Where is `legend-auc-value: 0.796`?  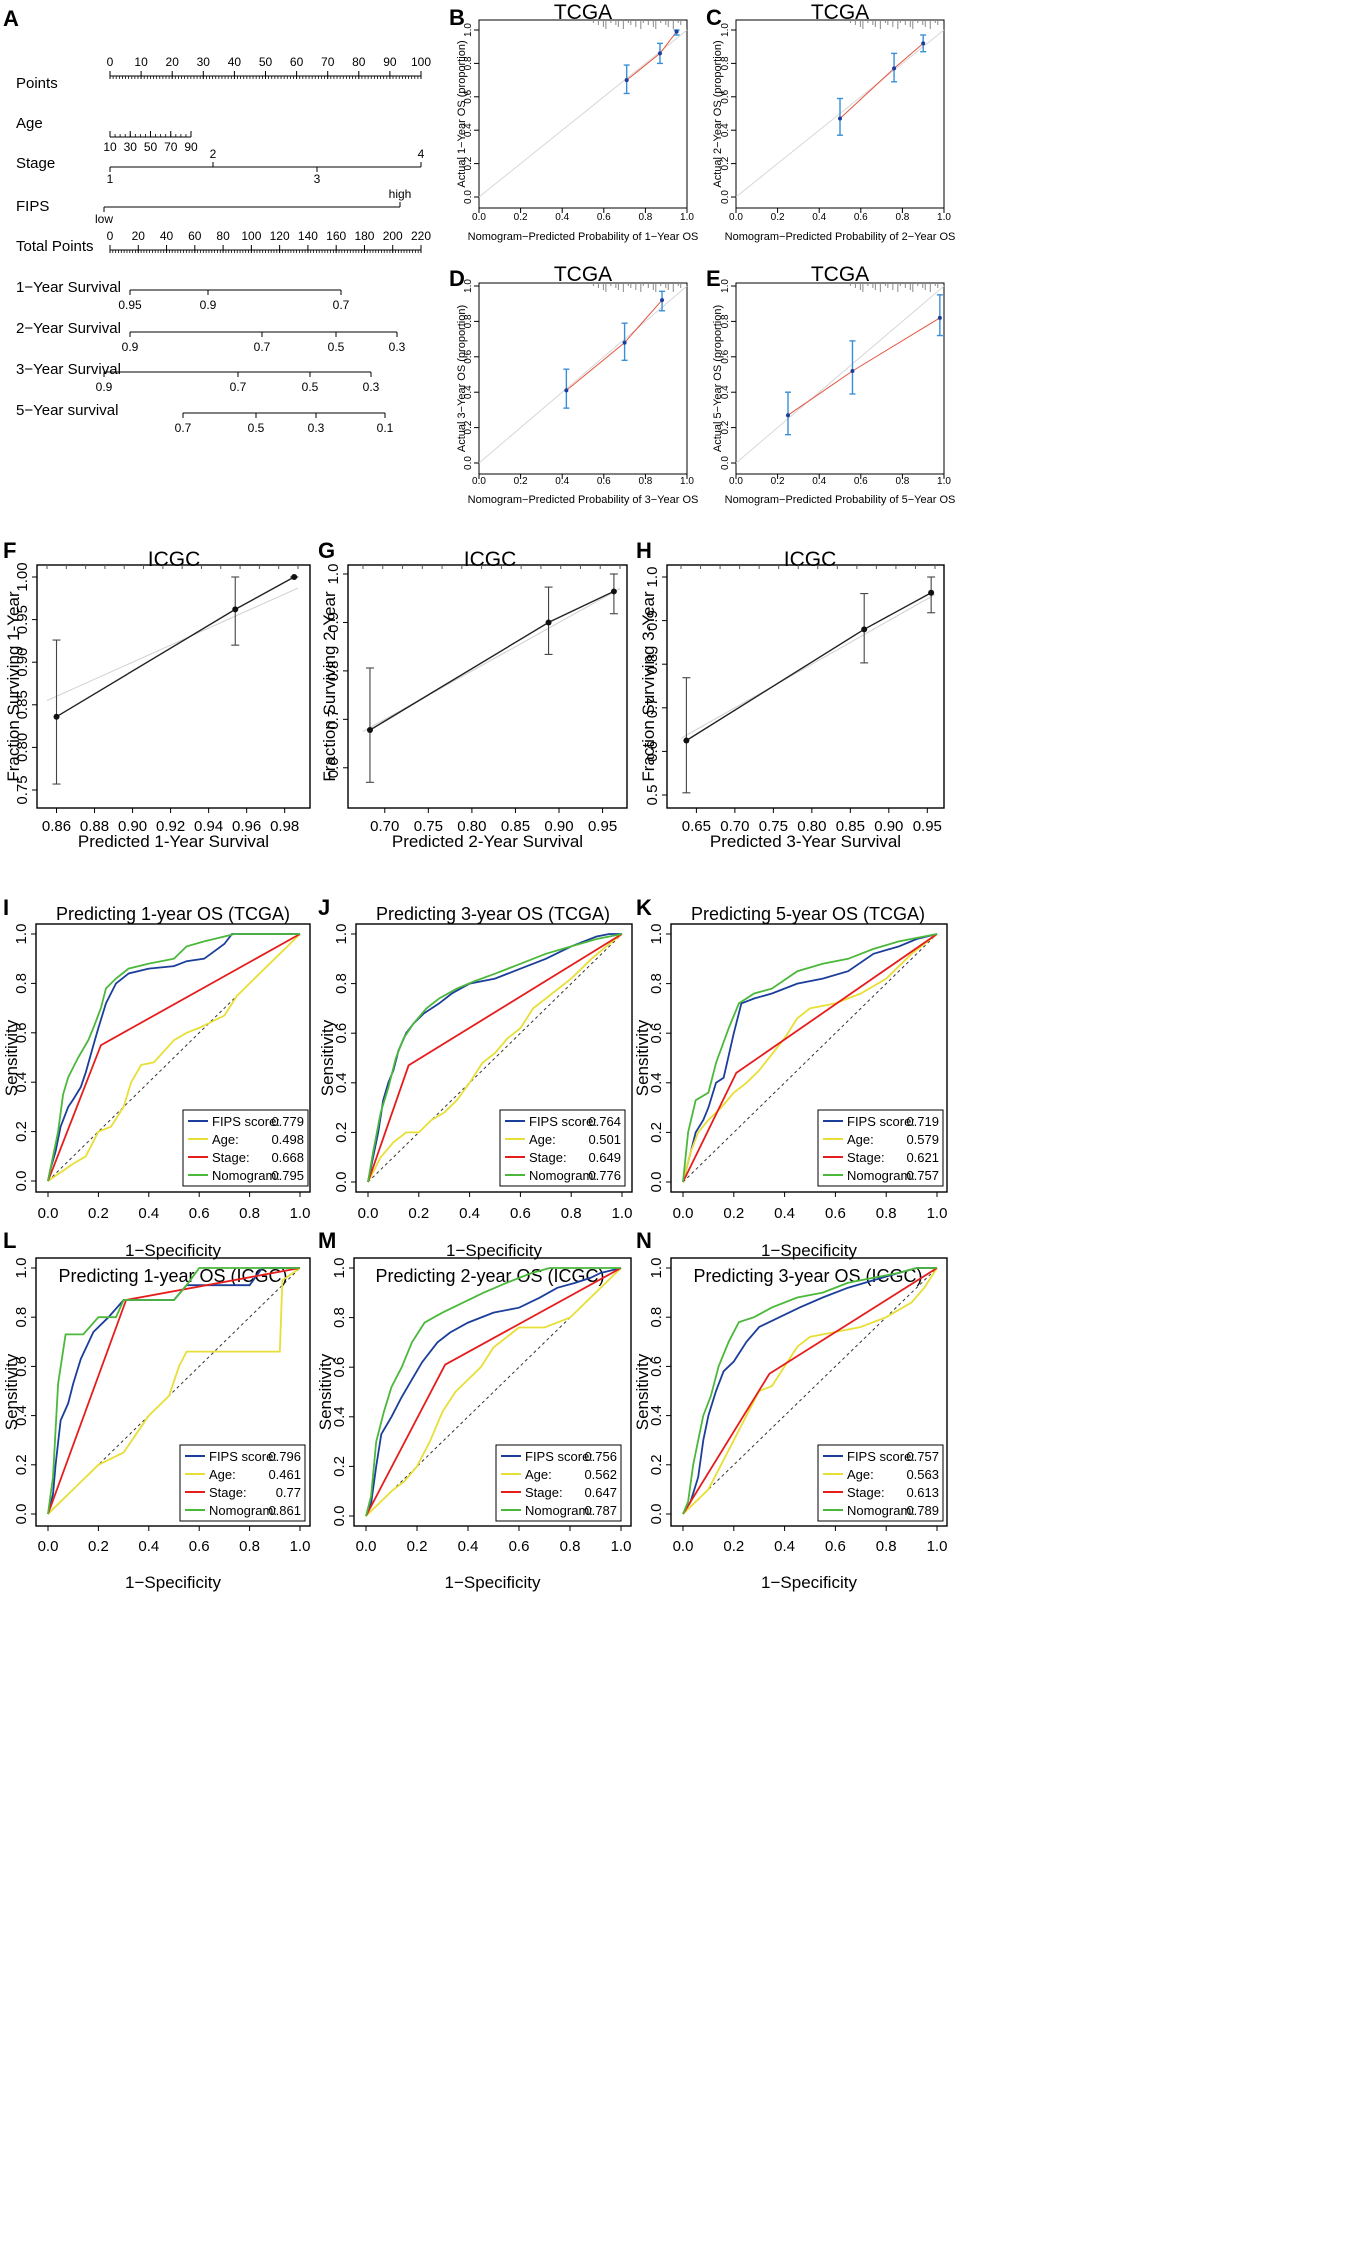
legend-auc-value: 0.796 is located at coordinates (284, 1456).